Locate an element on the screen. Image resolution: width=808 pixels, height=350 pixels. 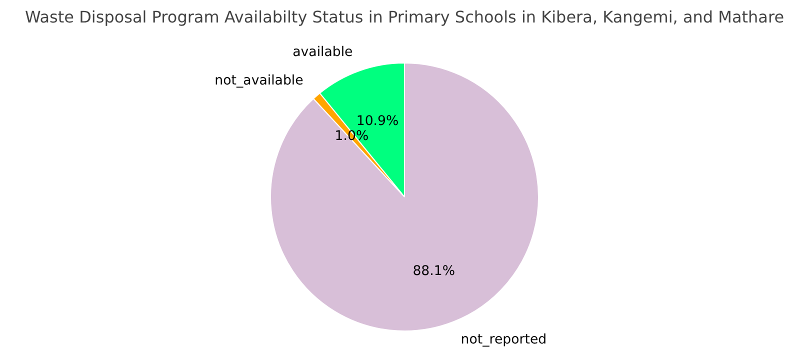
slice-label: available is located at coordinates (322, 52).